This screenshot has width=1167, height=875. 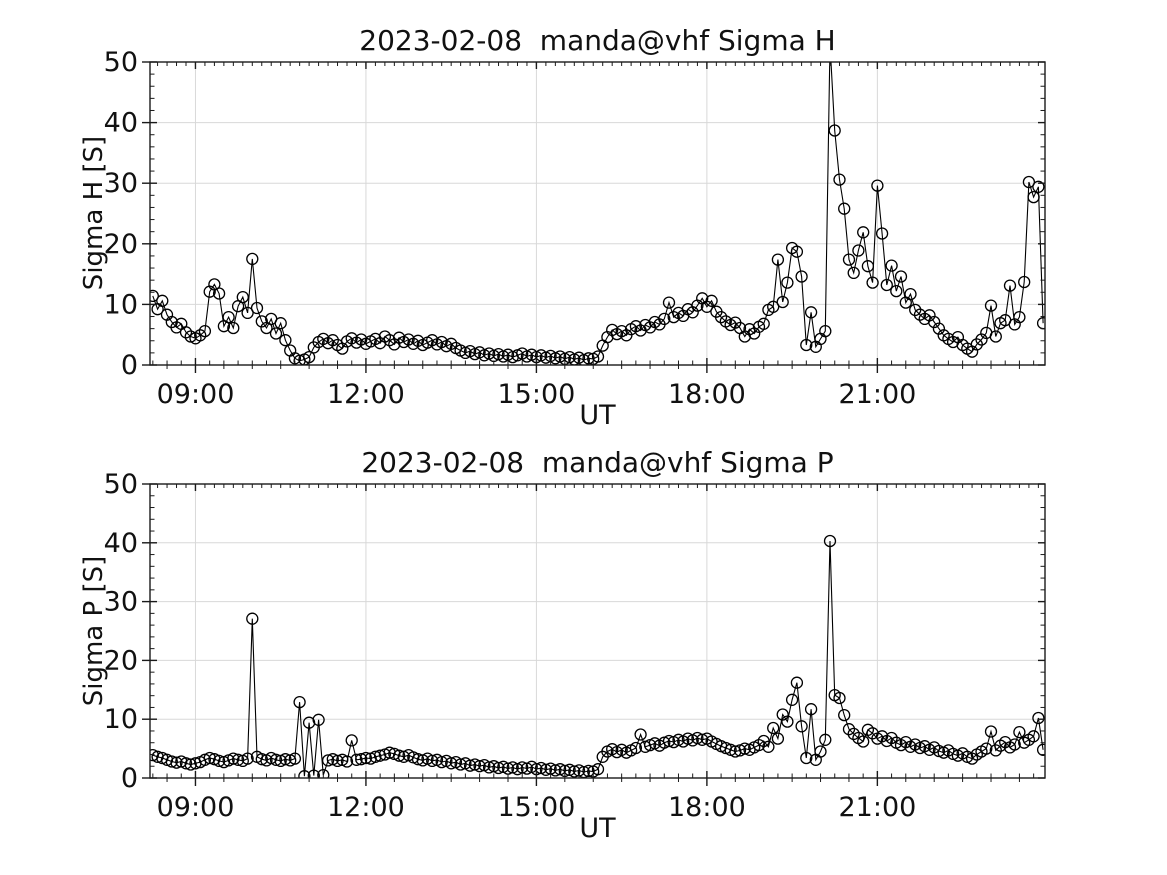 I want to click on sigma-p-x-axis-label: UT, so click(x=597, y=828).